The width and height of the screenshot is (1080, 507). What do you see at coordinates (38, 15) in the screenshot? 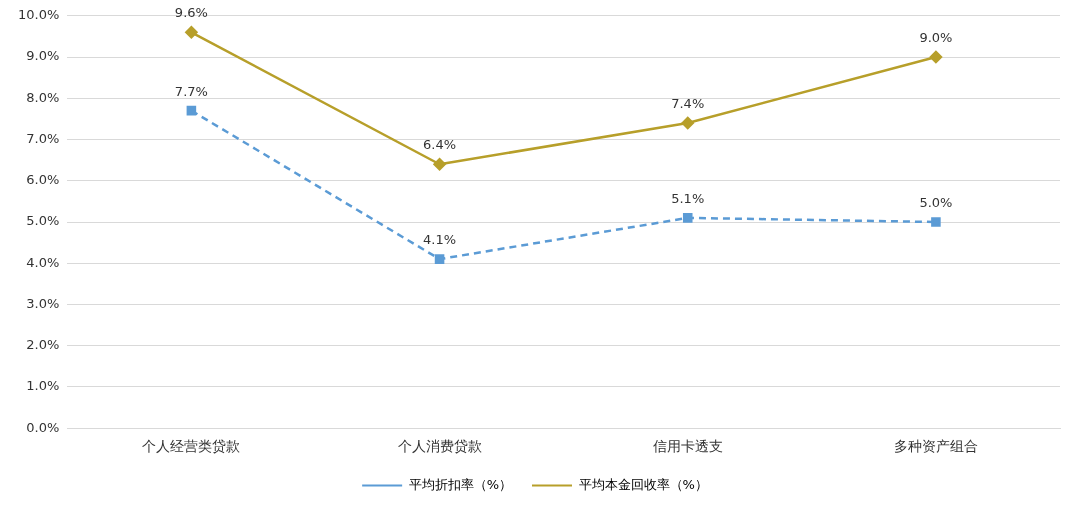
I see `y-tick-label: 10.0%` at bounding box center [38, 15].